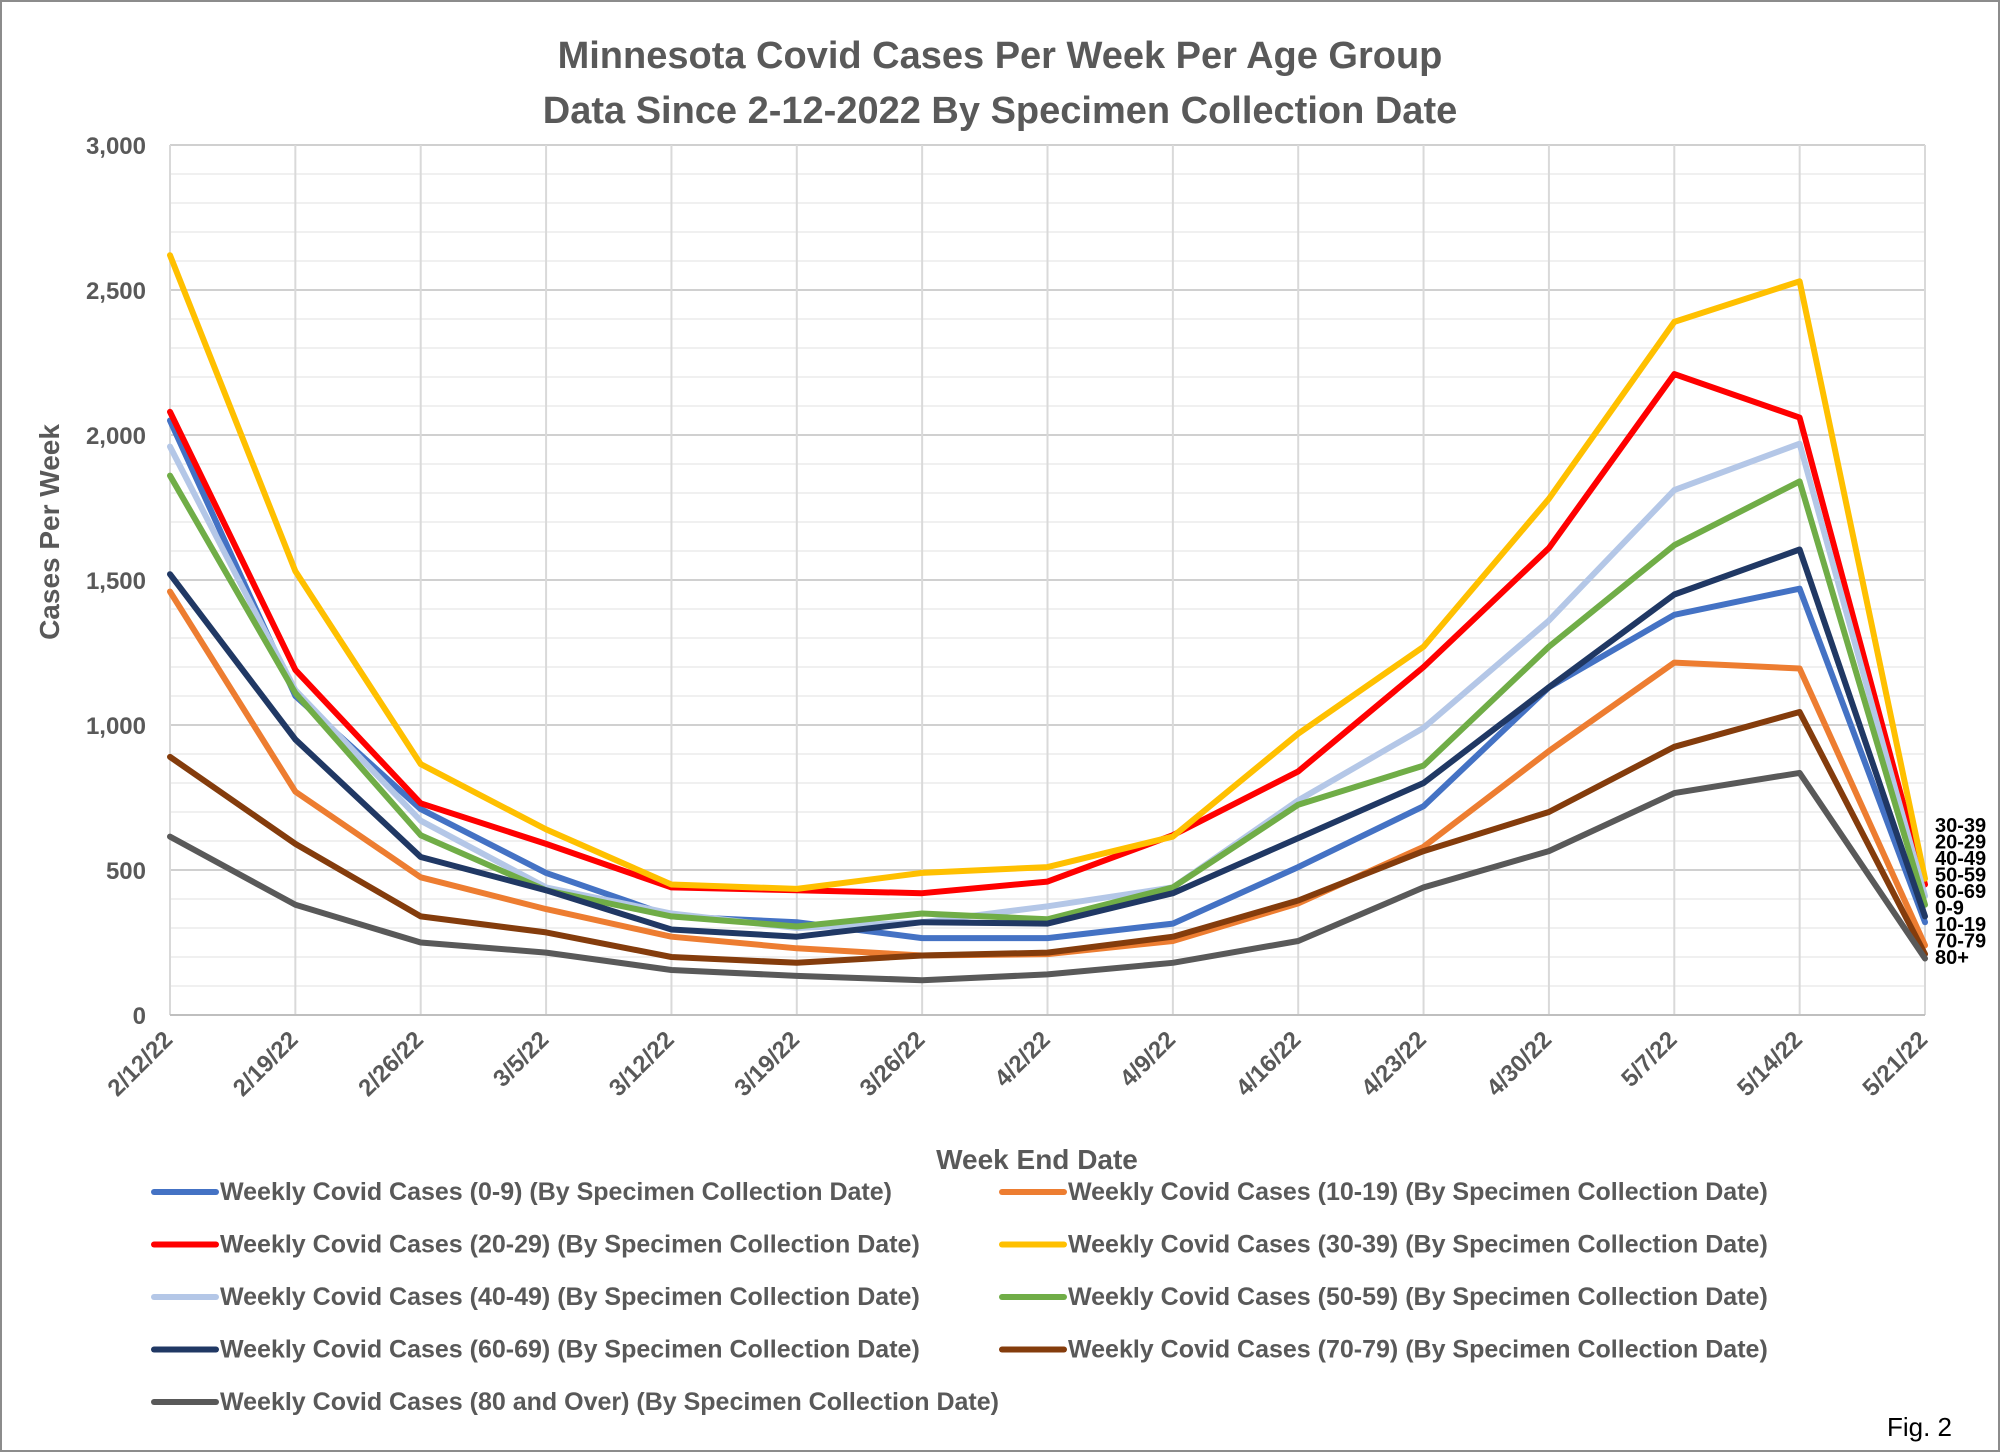  I want to click on x-tick-label: 4/2/22, so click(1022, 1059).